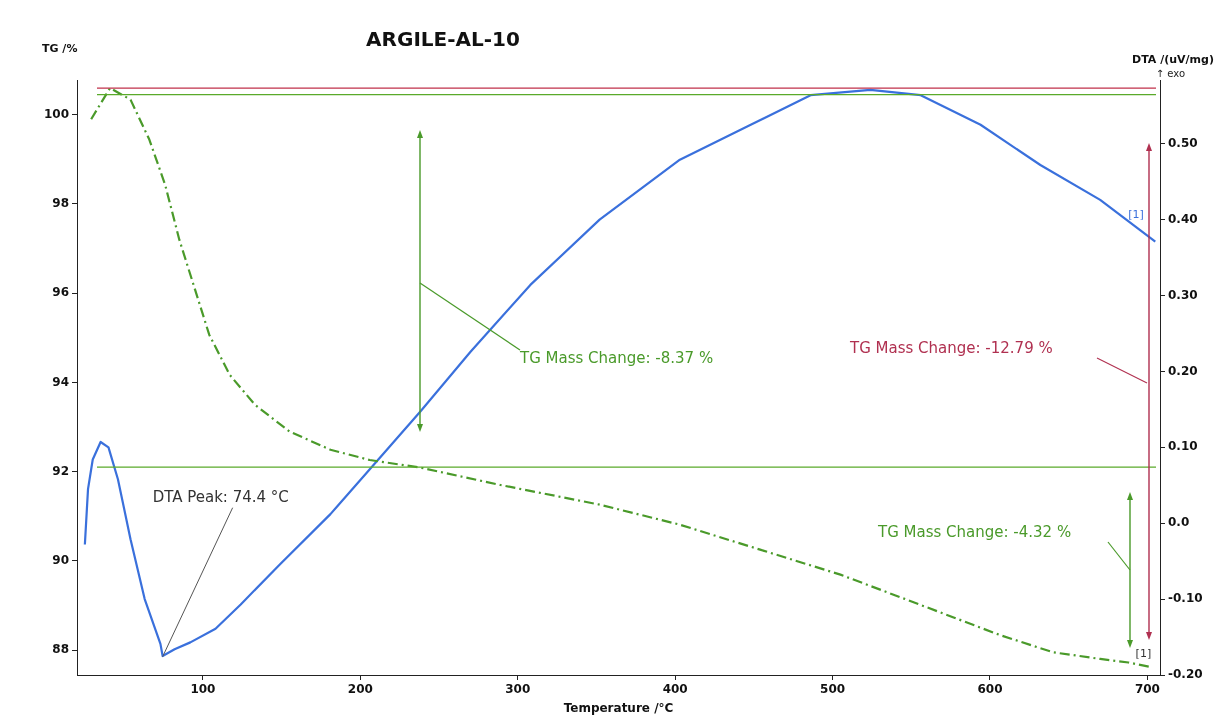 The image size is (1216, 723). I want to click on y2-axis-title: DTA /(uV/mg), so click(1173, 59).